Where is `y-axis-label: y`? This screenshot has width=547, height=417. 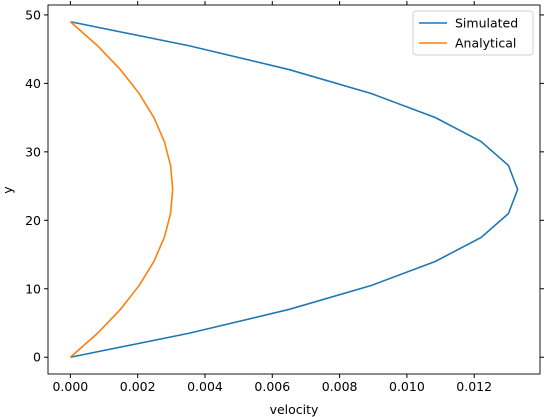
y-axis-label: y is located at coordinates (7, 190).